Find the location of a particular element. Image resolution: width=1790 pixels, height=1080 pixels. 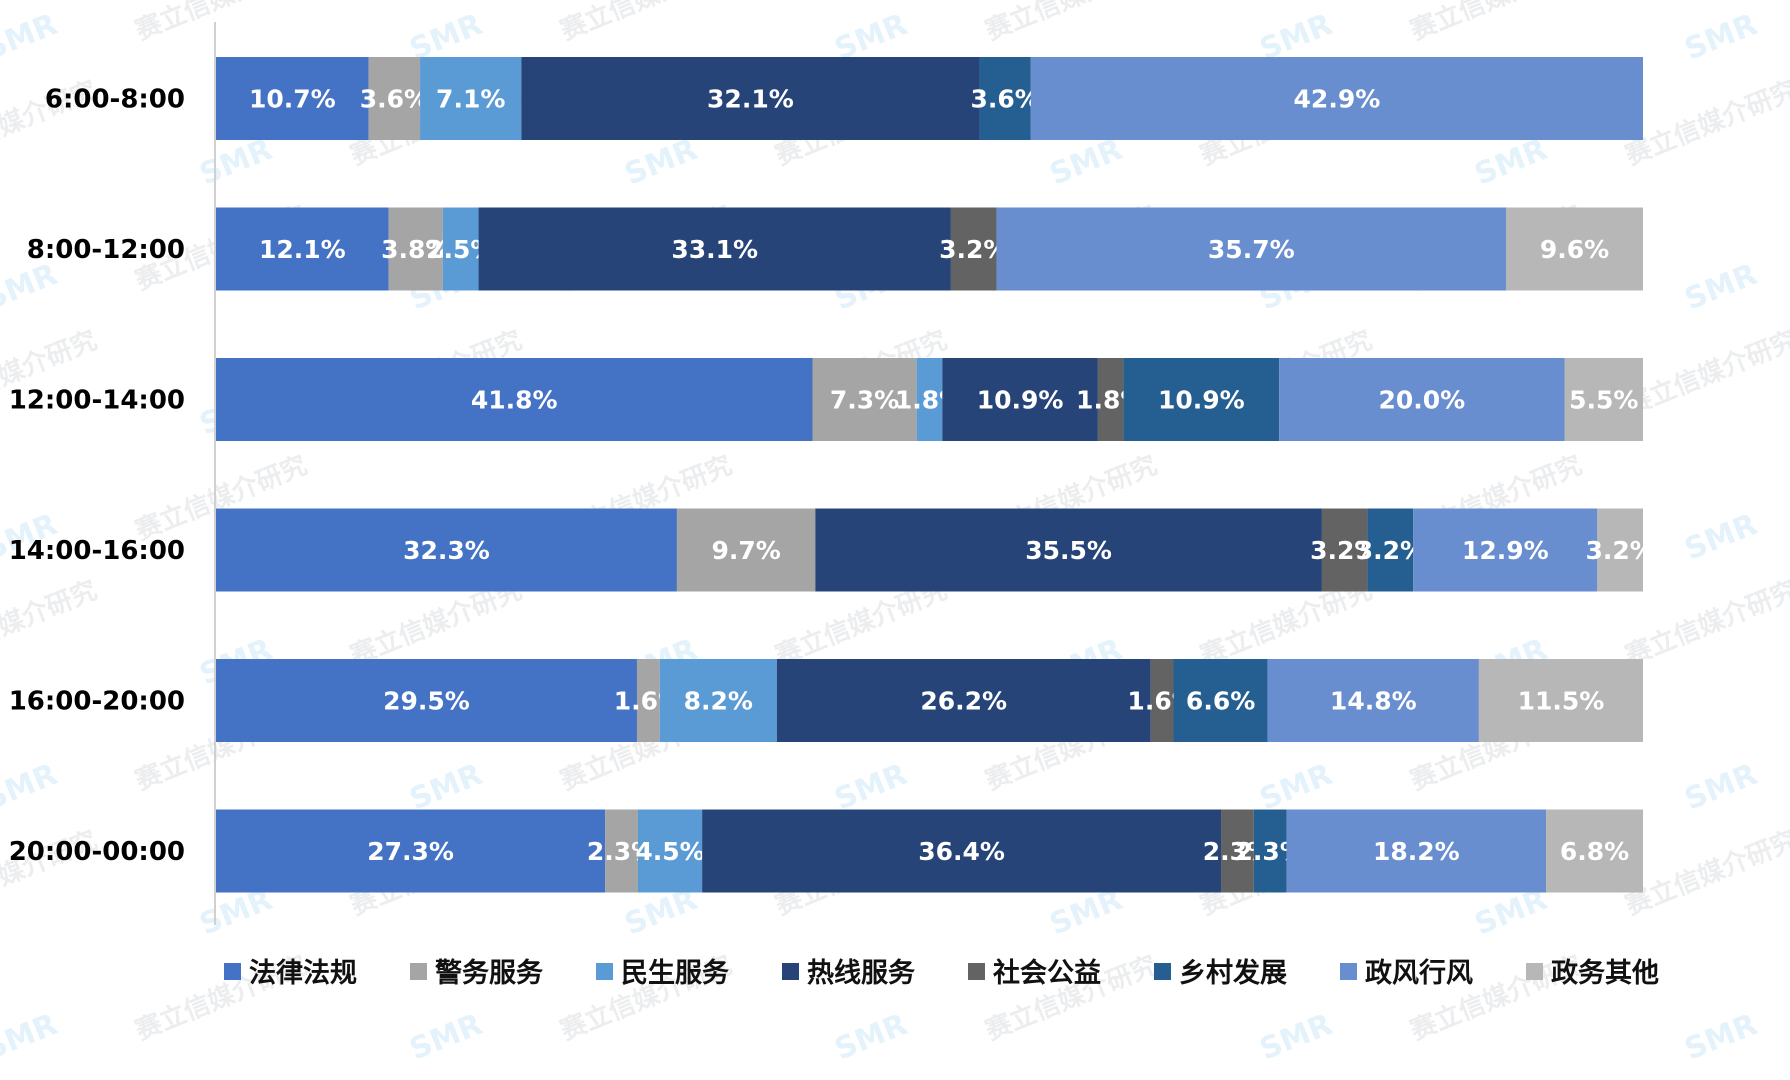

data-label: 11.5% is located at coordinates (1561, 701).